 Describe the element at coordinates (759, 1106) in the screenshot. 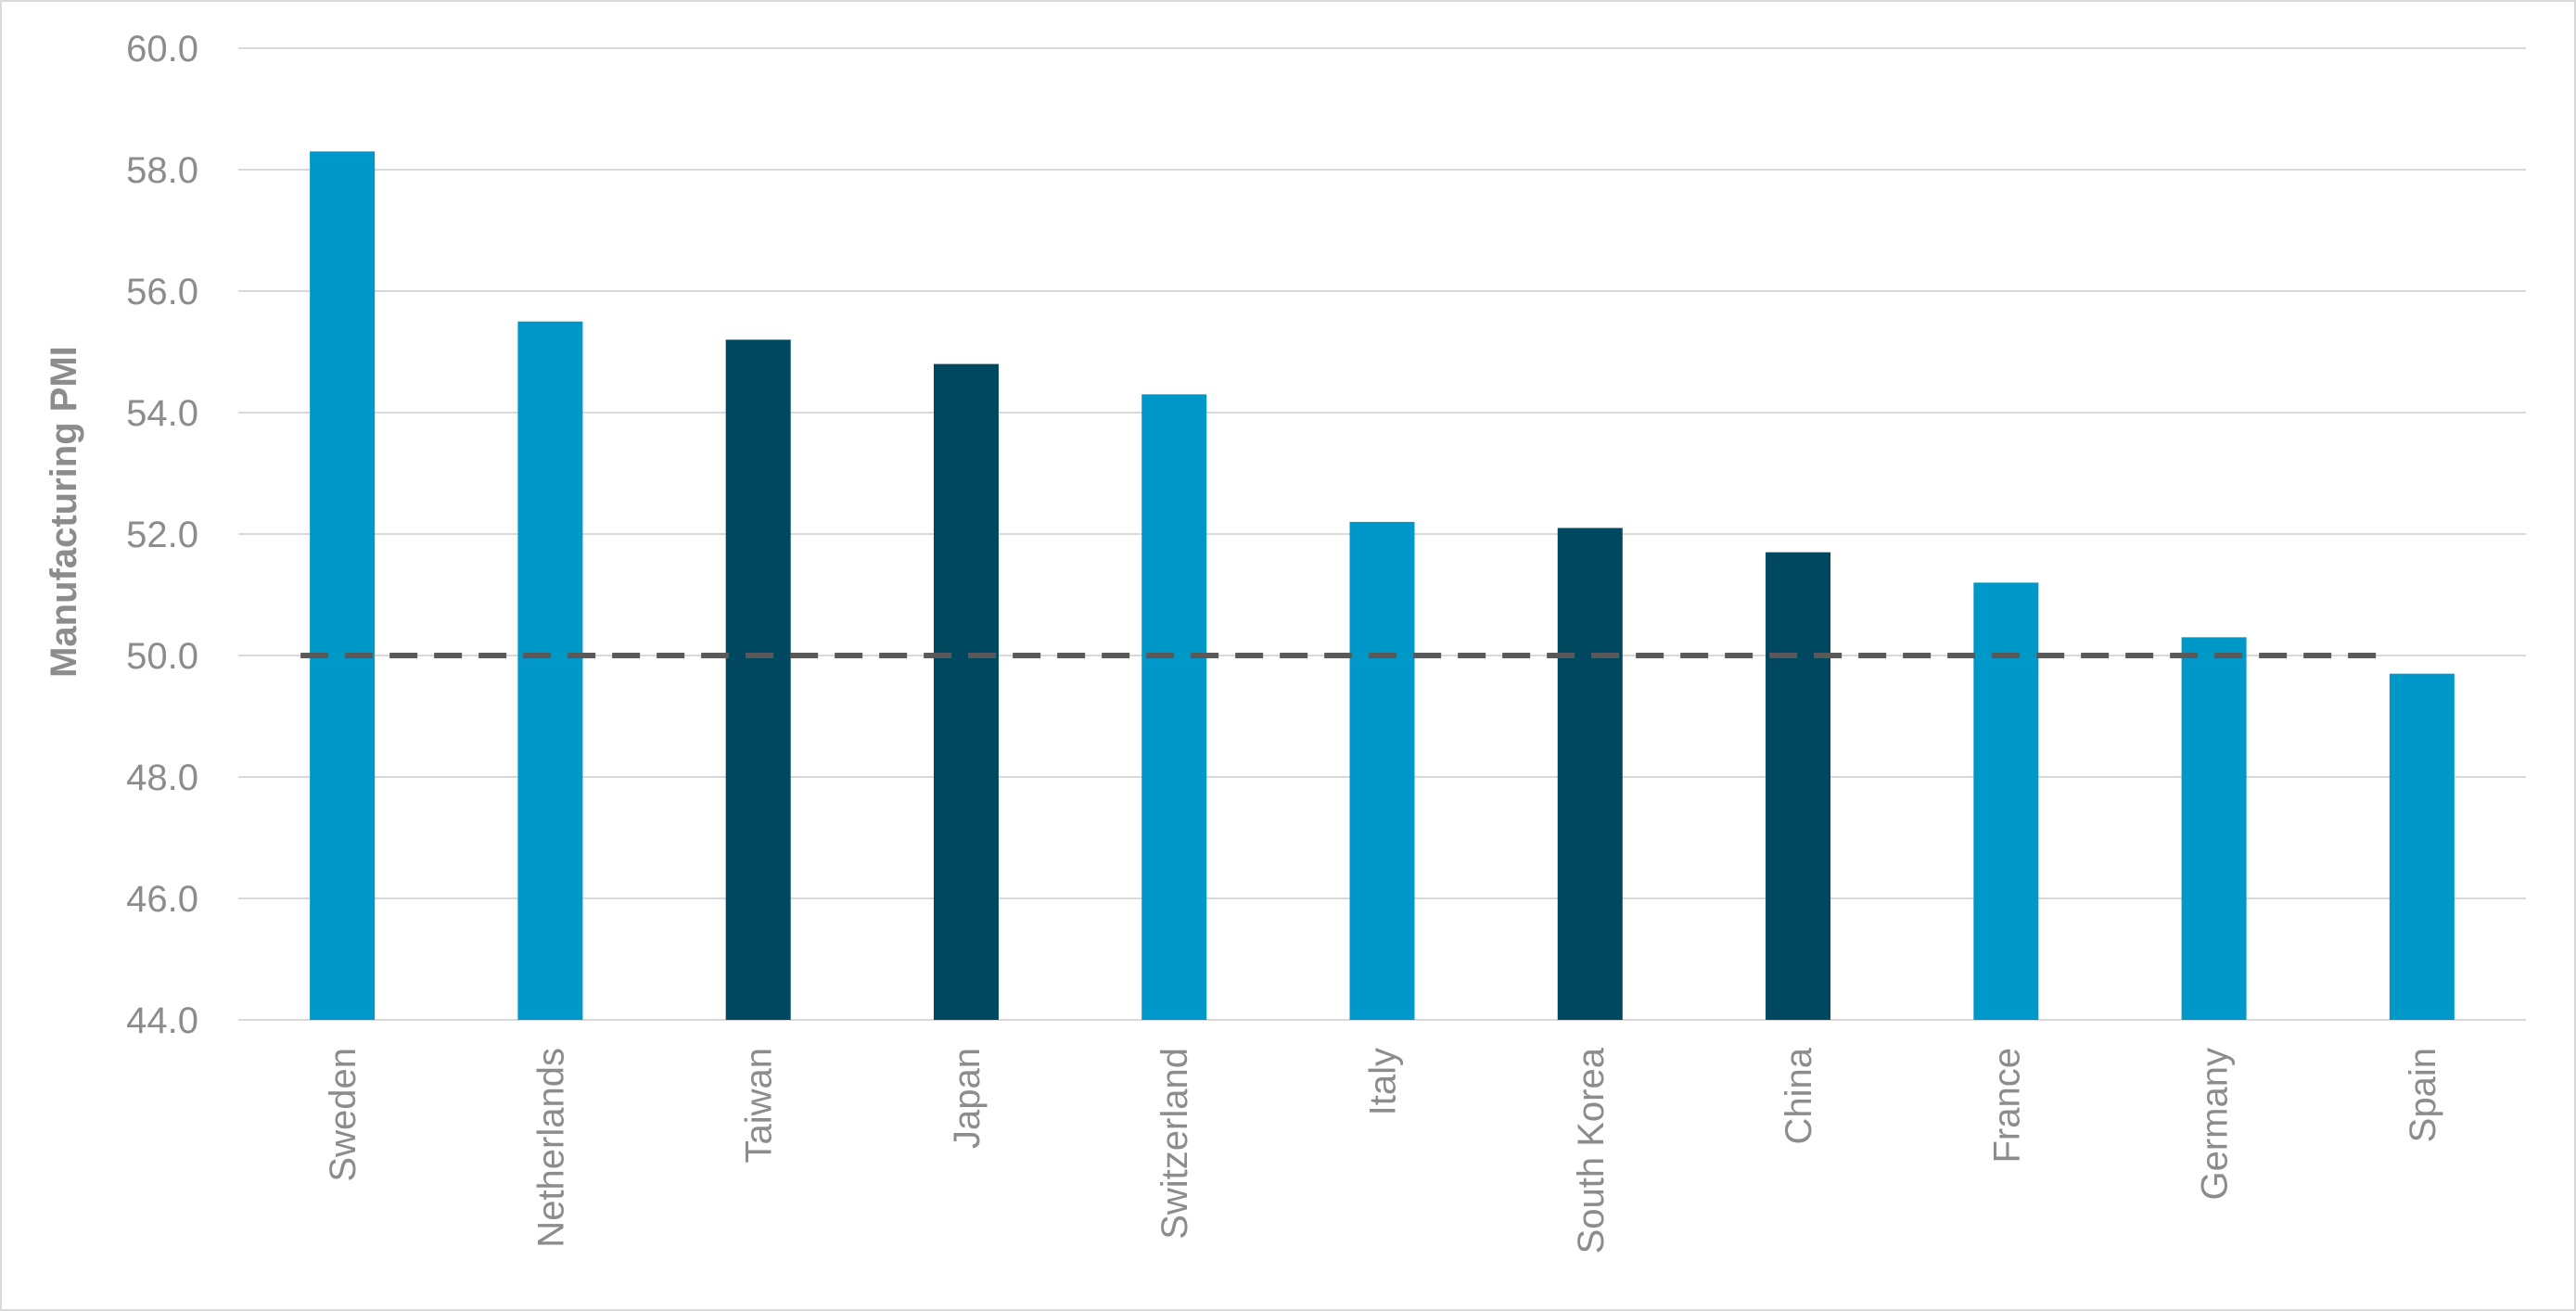

I see `x-tick-label: Taiwan` at that location.